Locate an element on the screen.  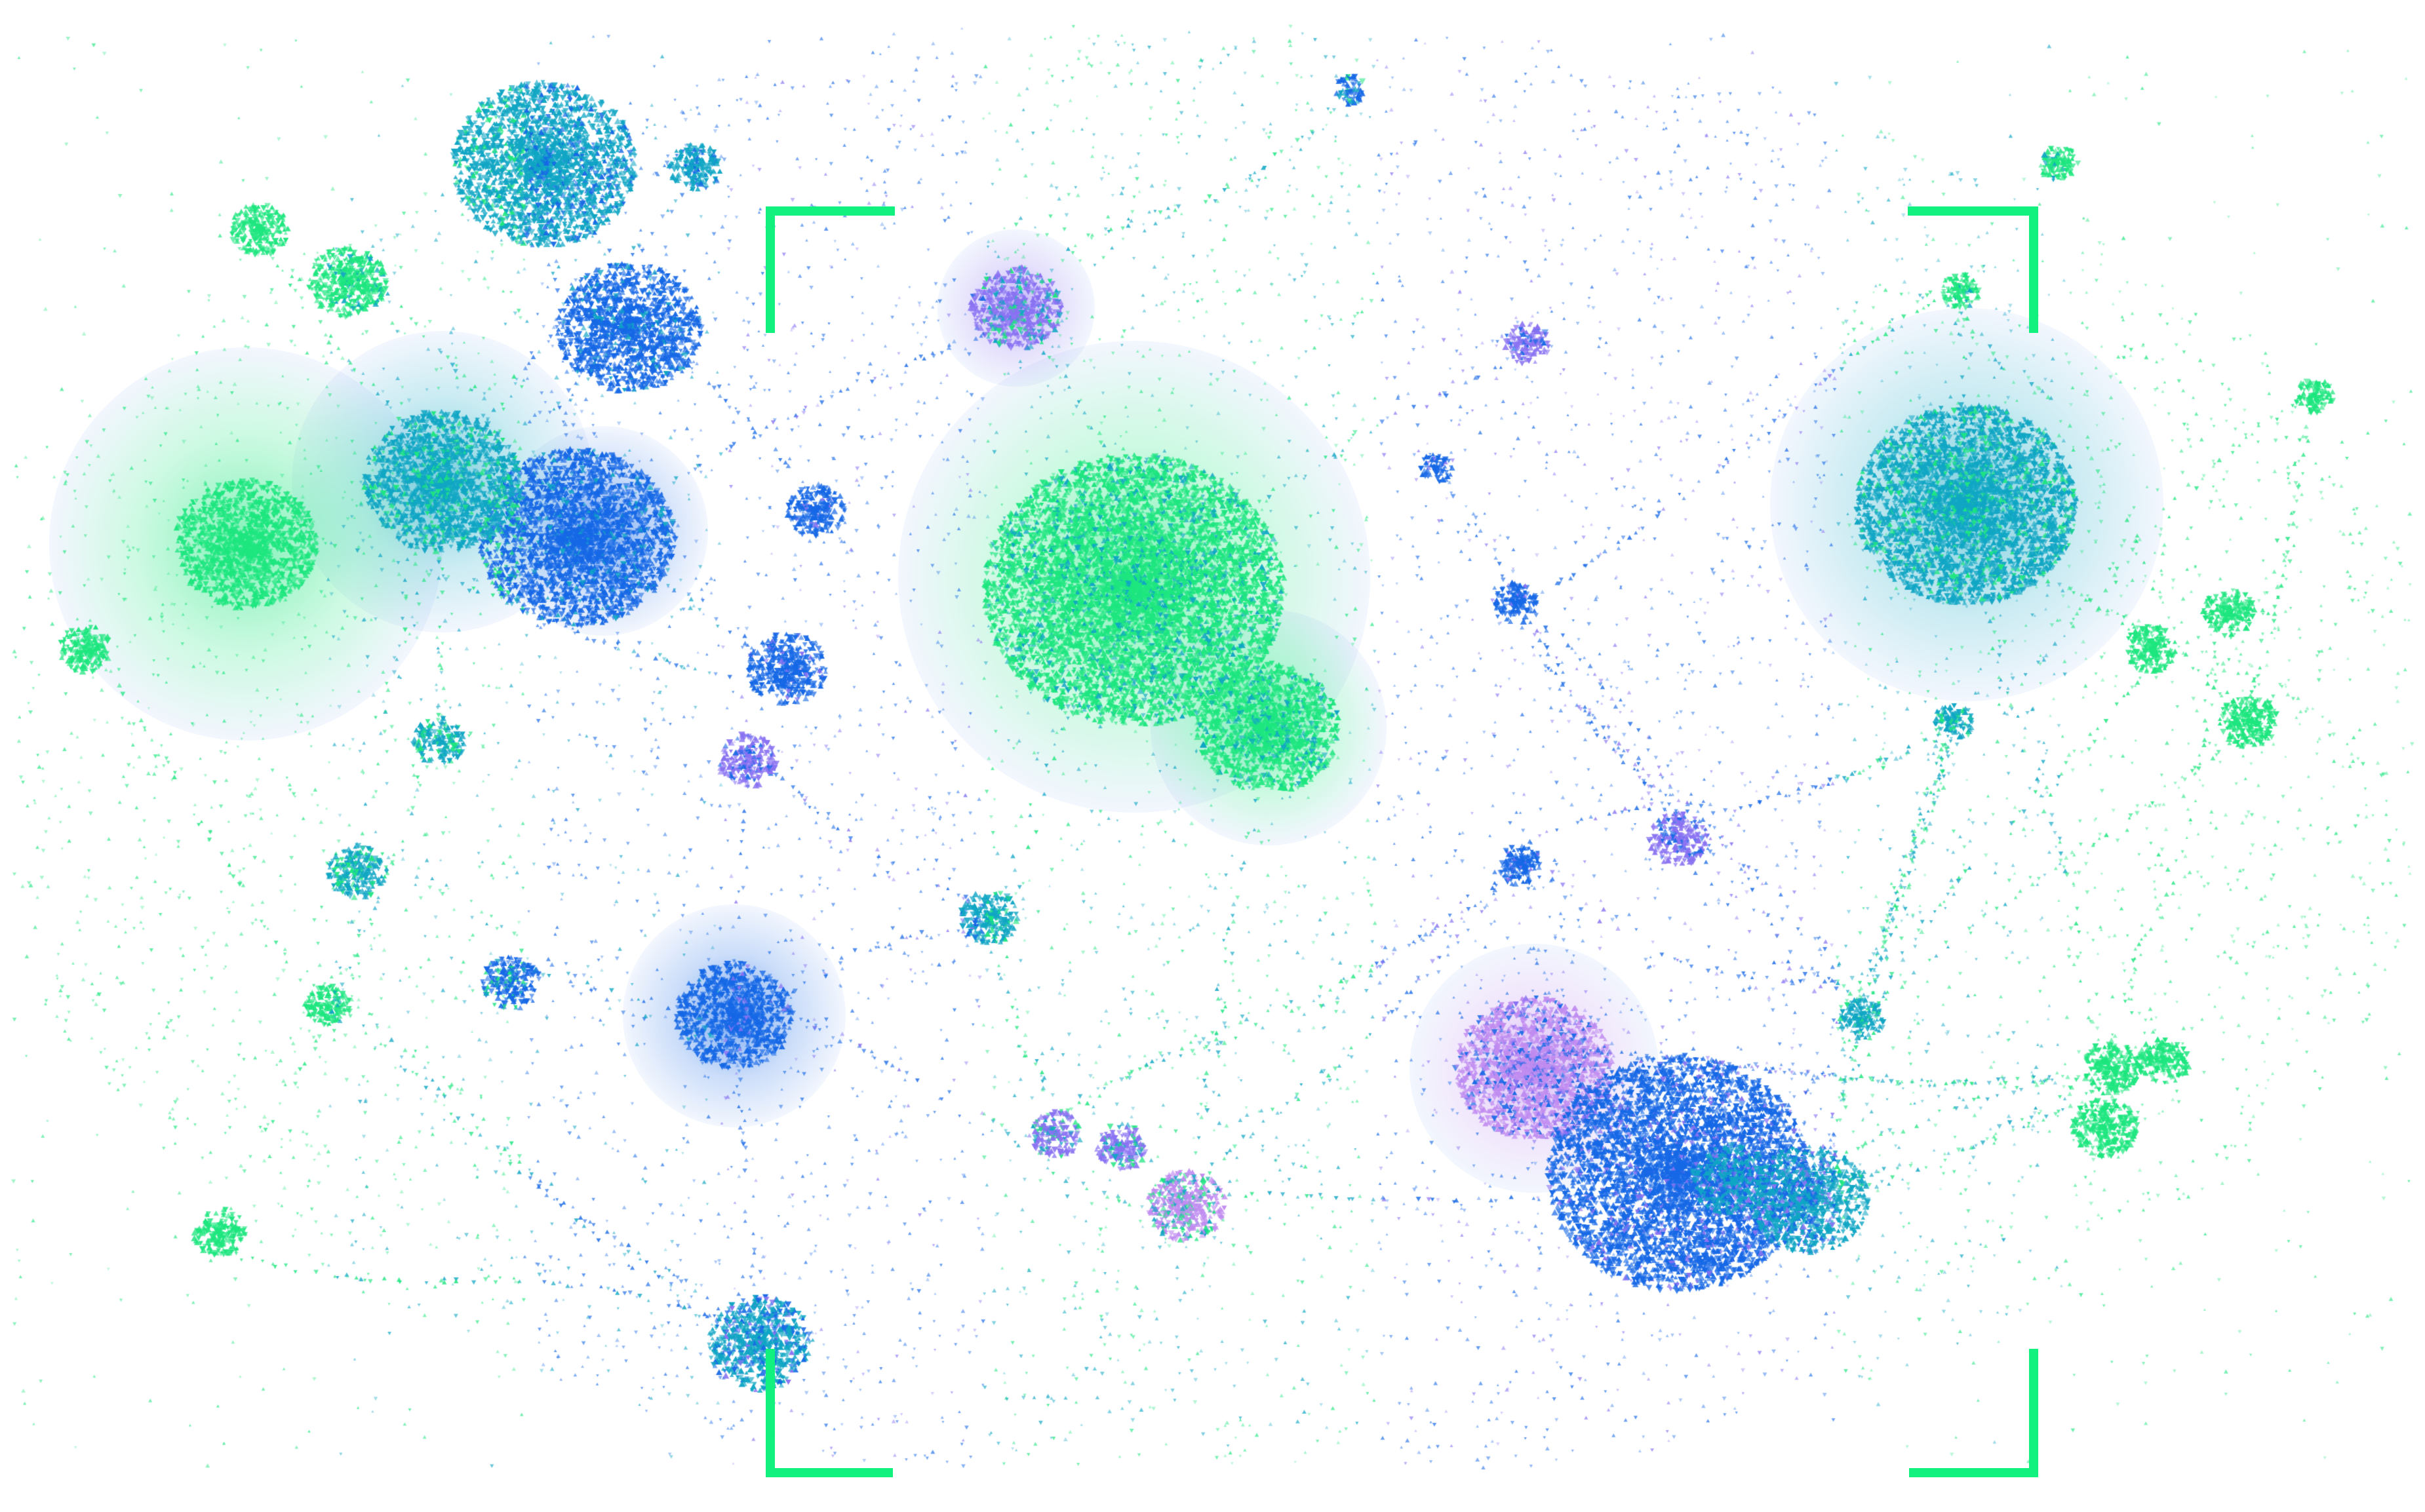
bracket-top-left-icon is located at coordinates (830, 269).